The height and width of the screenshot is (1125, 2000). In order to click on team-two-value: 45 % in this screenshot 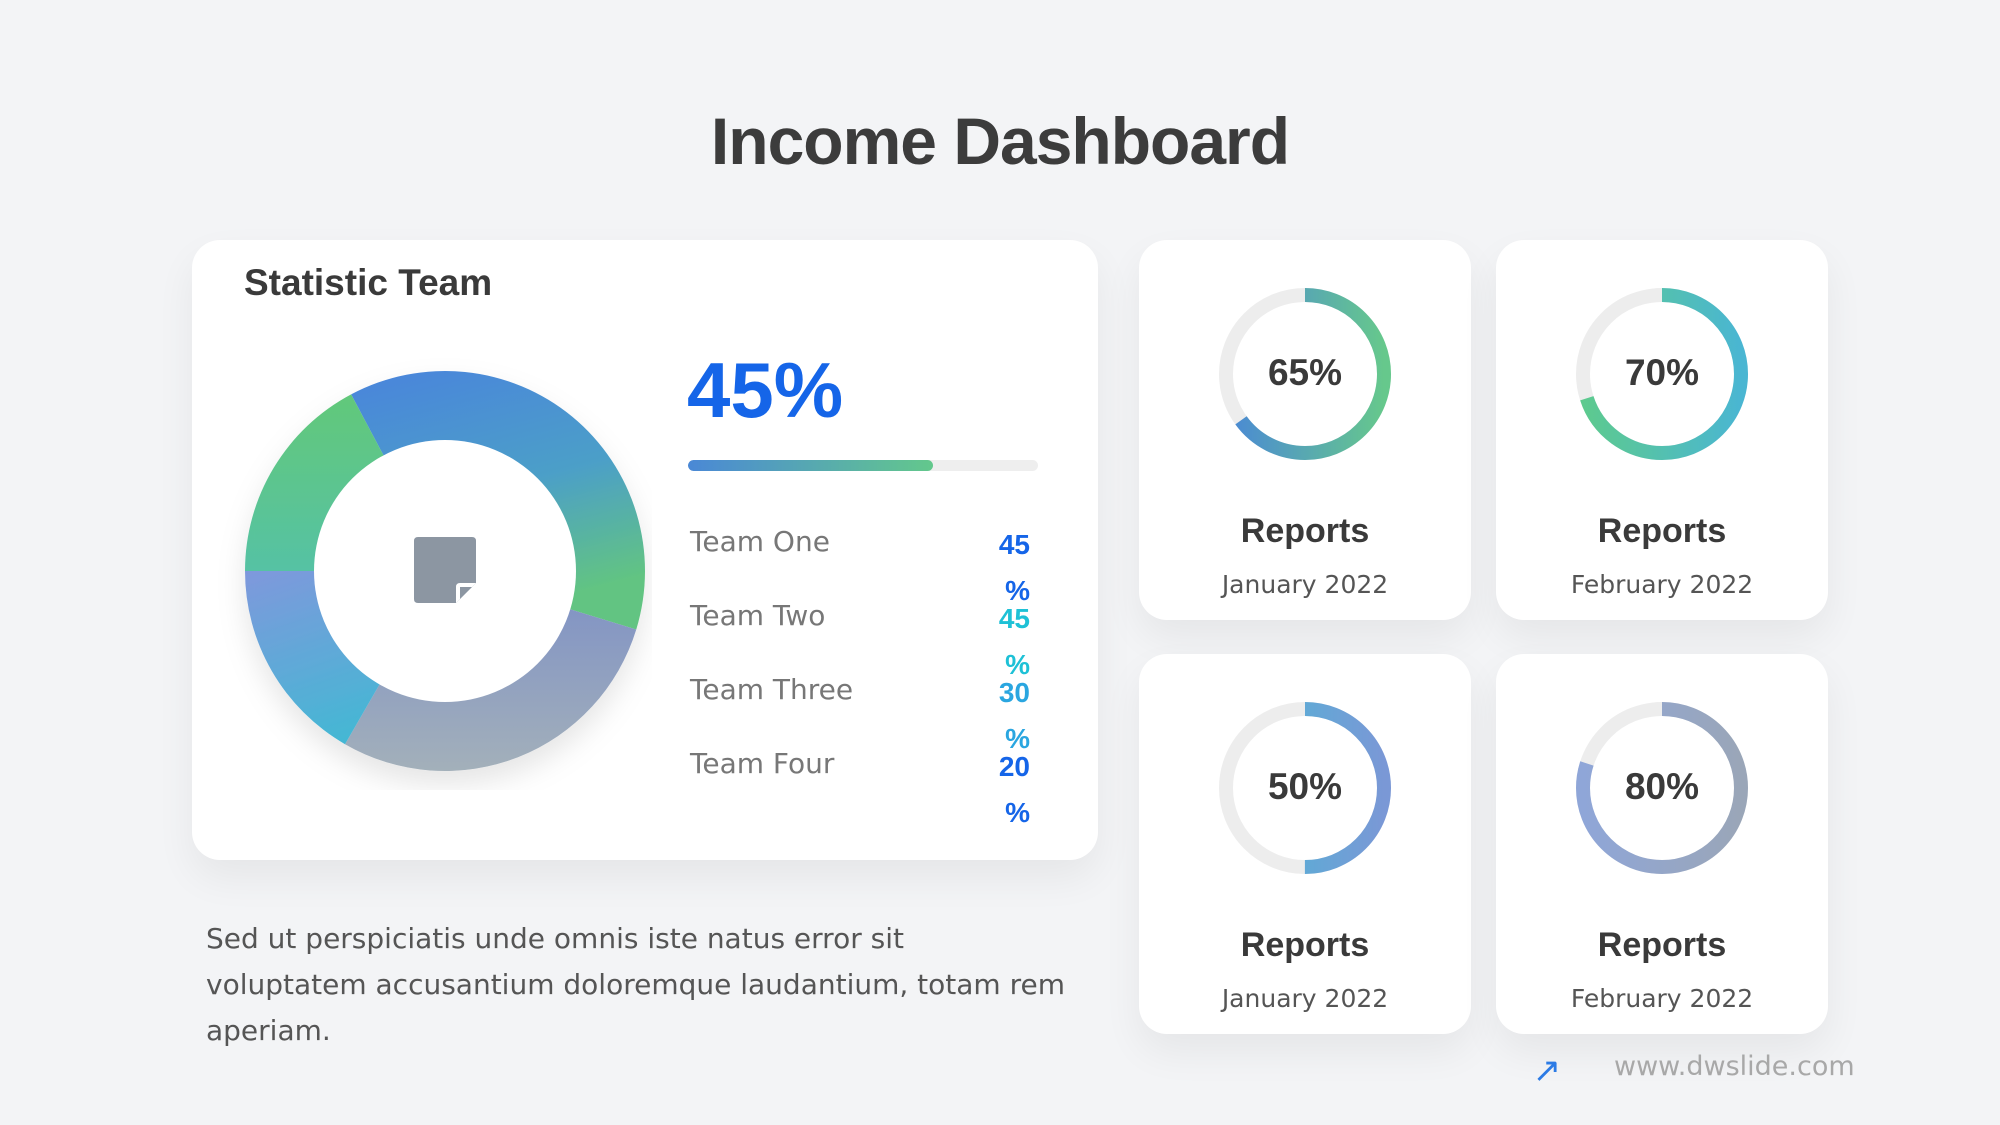, I will do `click(1014, 641)`.